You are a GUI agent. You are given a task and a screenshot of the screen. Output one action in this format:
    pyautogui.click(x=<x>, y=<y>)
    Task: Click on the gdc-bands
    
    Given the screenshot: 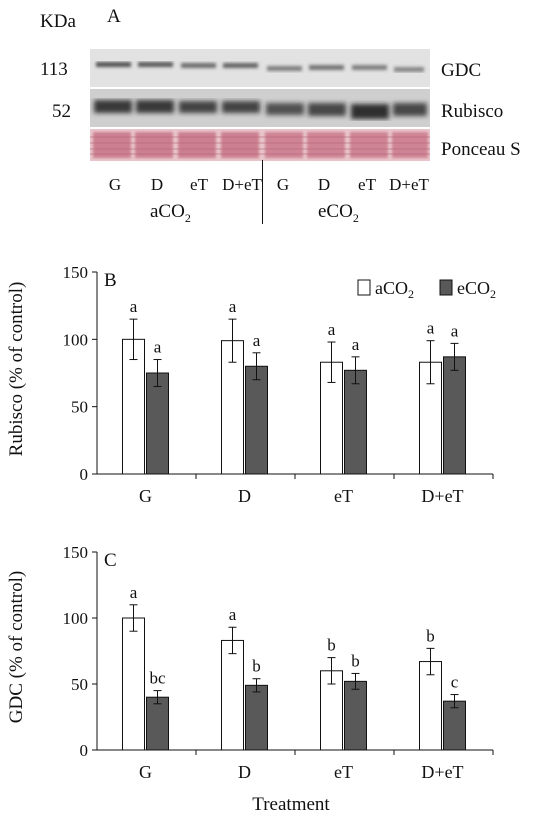 What is the action you would take?
    pyautogui.click(x=260, y=67)
    